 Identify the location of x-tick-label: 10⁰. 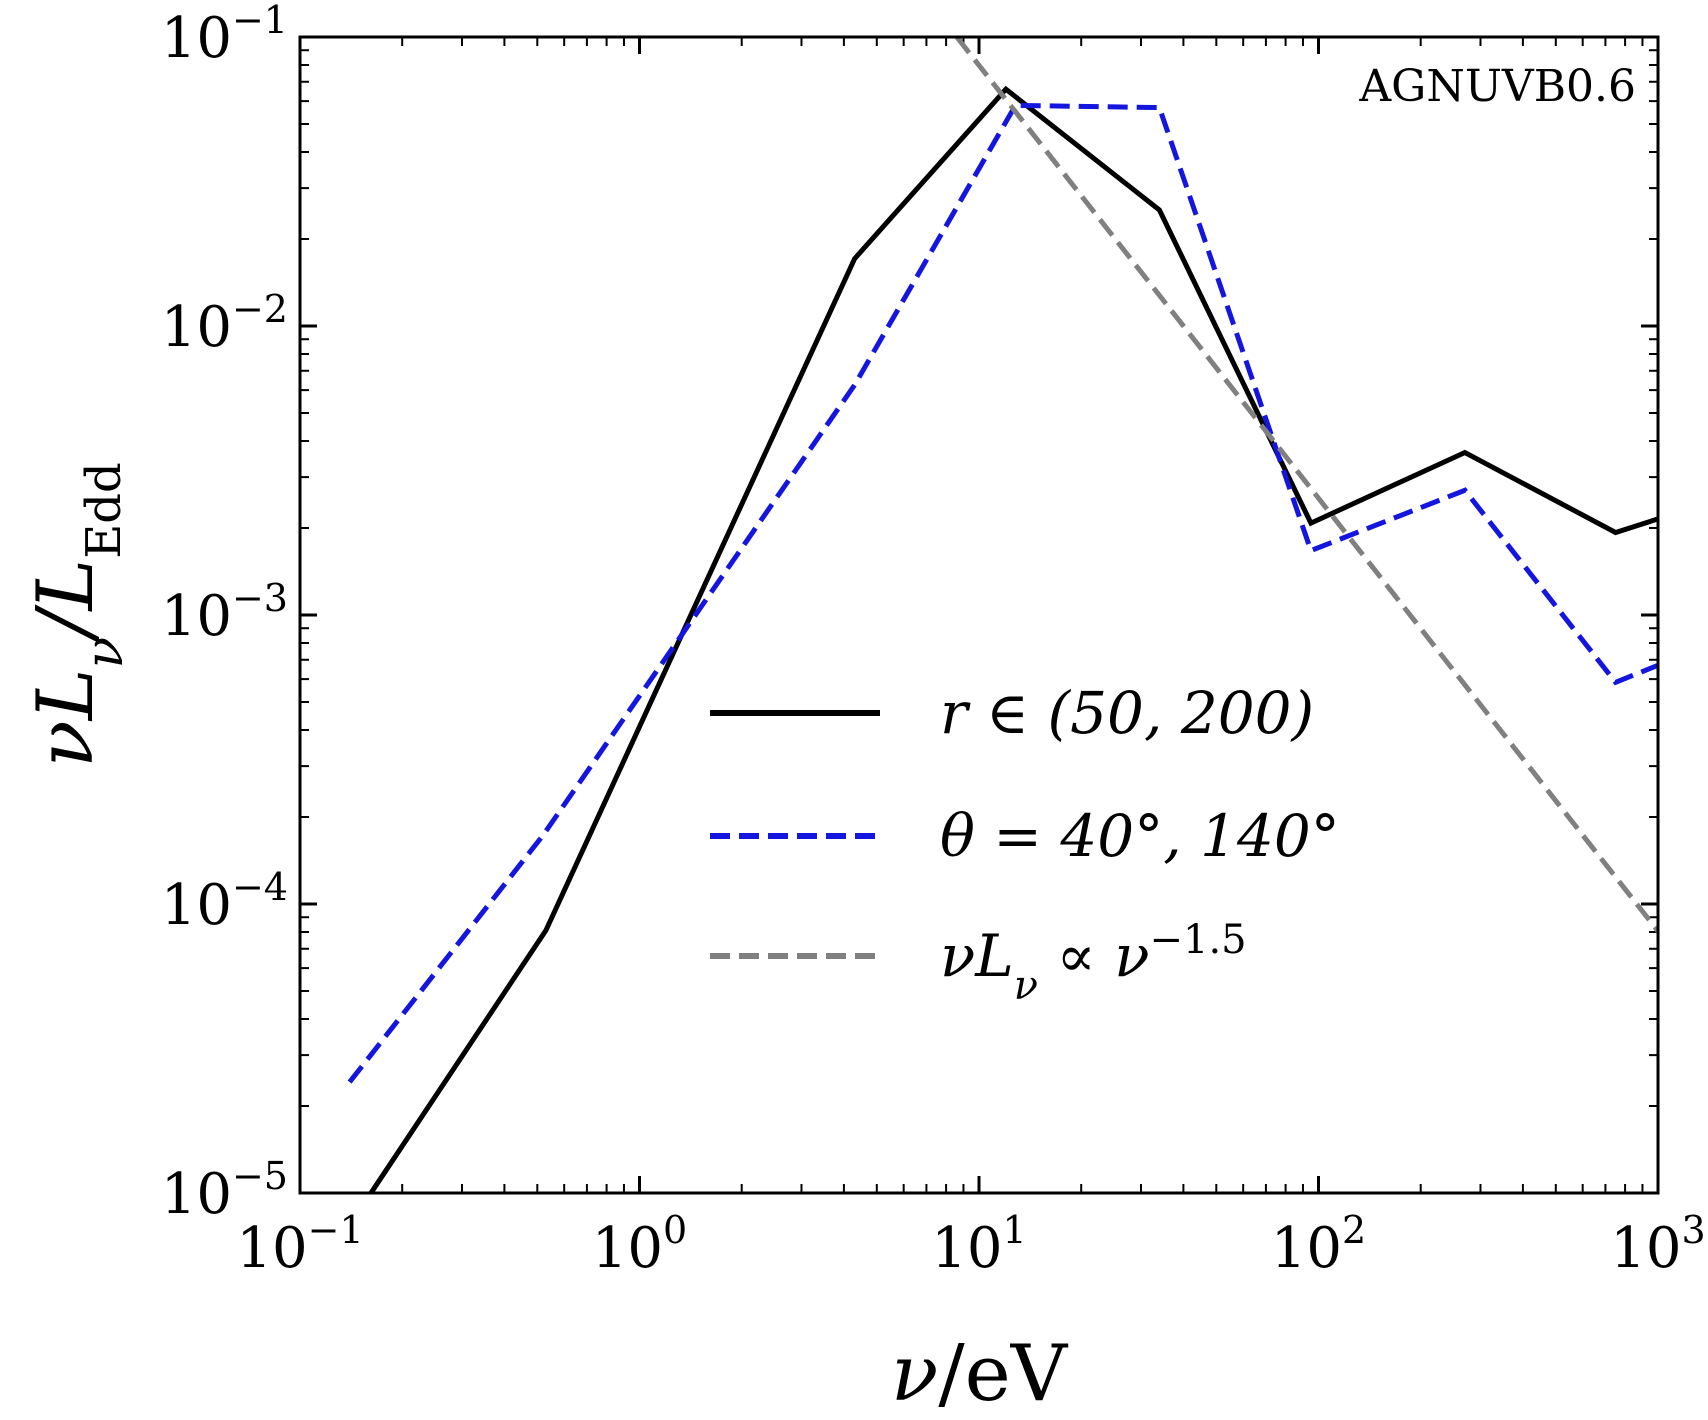
(639, 1244).